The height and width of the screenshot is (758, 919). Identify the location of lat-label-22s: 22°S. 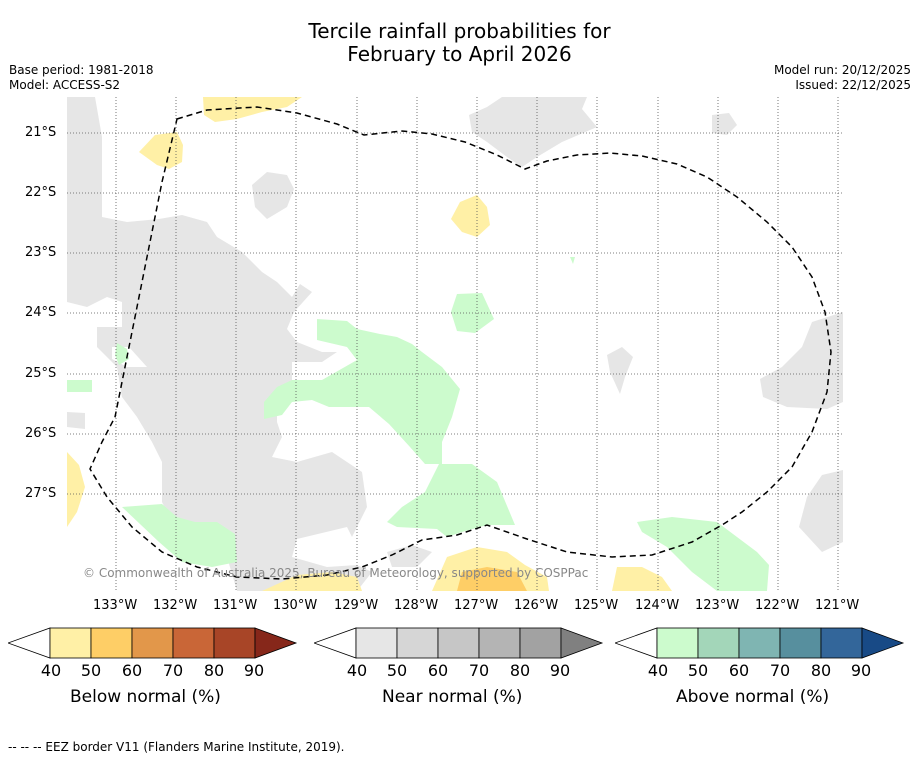
(41, 192).